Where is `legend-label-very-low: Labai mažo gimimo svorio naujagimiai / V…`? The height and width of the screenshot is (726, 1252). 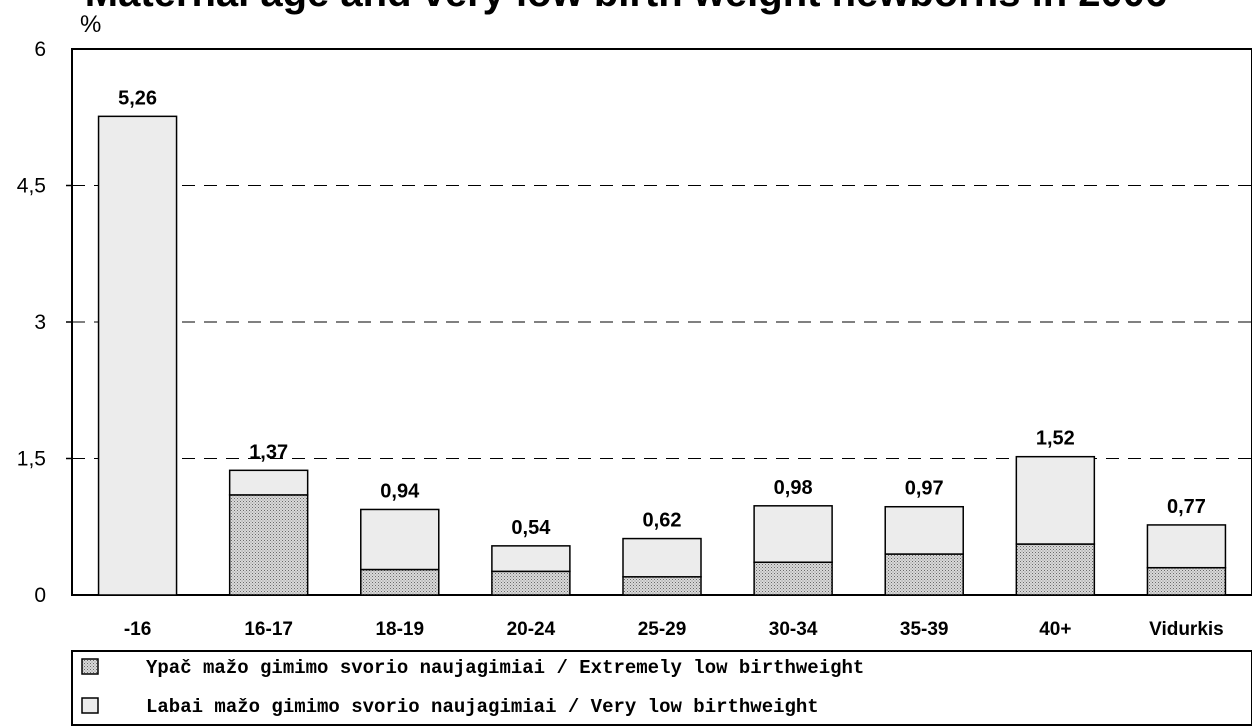 legend-label-very-low: Labai mažo gimimo svorio naujagimiai / V… is located at coordinates (482, 707).